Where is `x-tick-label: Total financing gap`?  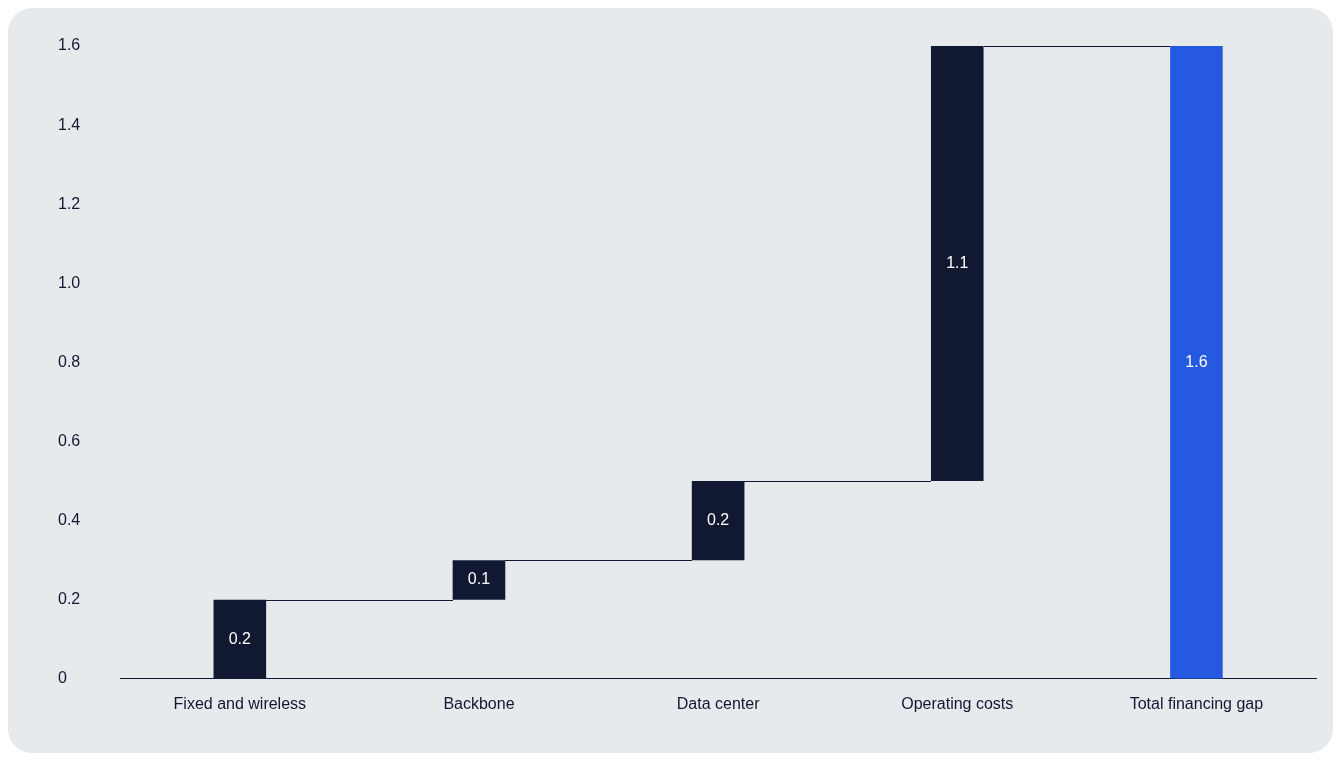 x-tick-label: Total financing gap is located at coordinates (1196, 703).